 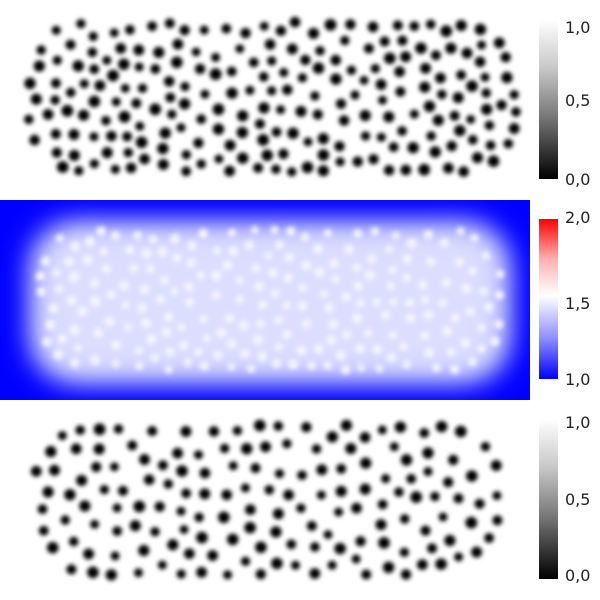 I want to click on middle-colorbar-tick-mid: 1,5, so click(x=578, y=303).